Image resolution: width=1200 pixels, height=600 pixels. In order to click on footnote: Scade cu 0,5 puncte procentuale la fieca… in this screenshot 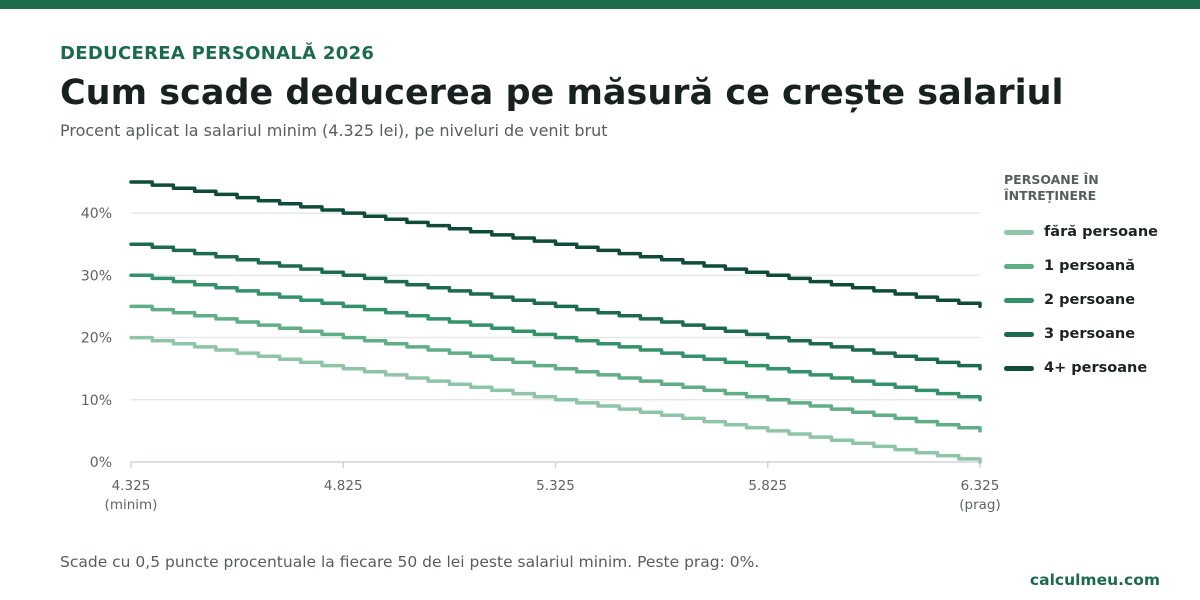, I will do `click(410, 562)`.